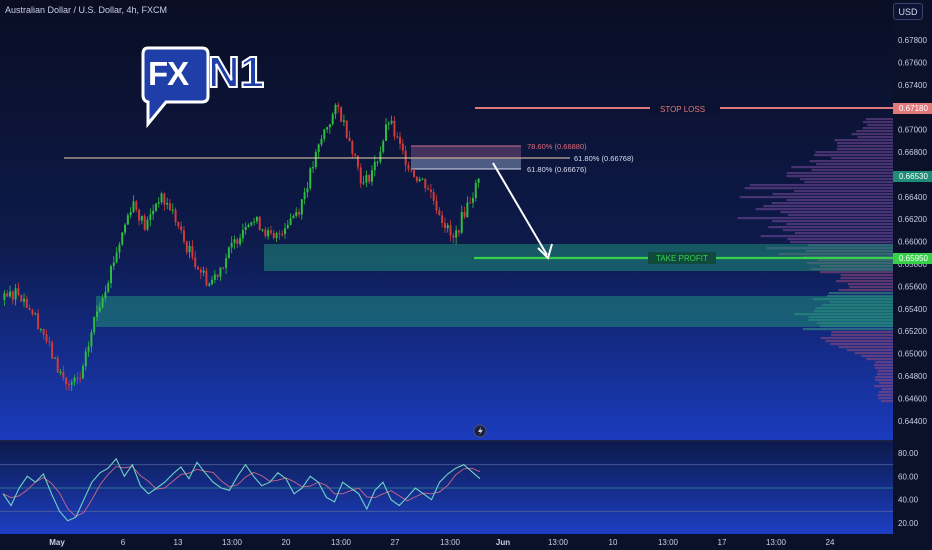 The width and height of the screenshot is (932, 550). Describe the element at coordinates (520, 209) in the screenshot. I see `arrow-shaft` at that location.